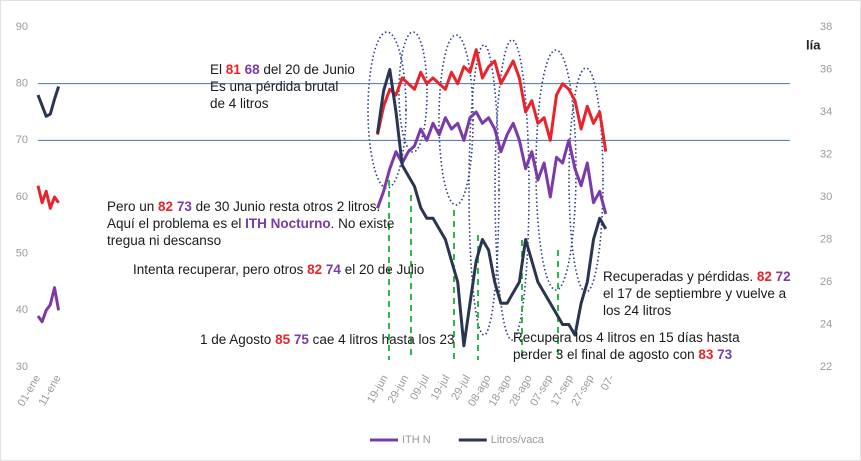  I want to click on y-tick-label: 60, so click(22, 197).